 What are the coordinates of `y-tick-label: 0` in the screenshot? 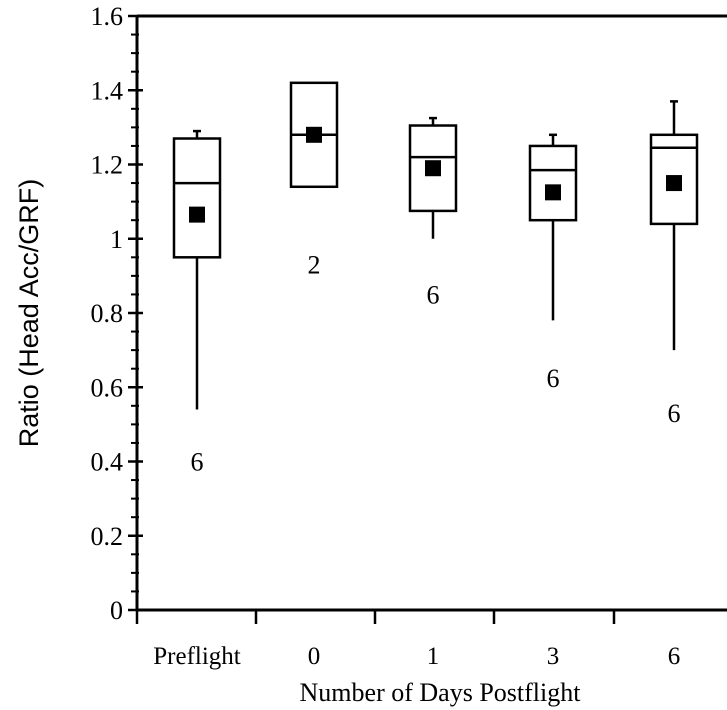 It's located at (116, 610).